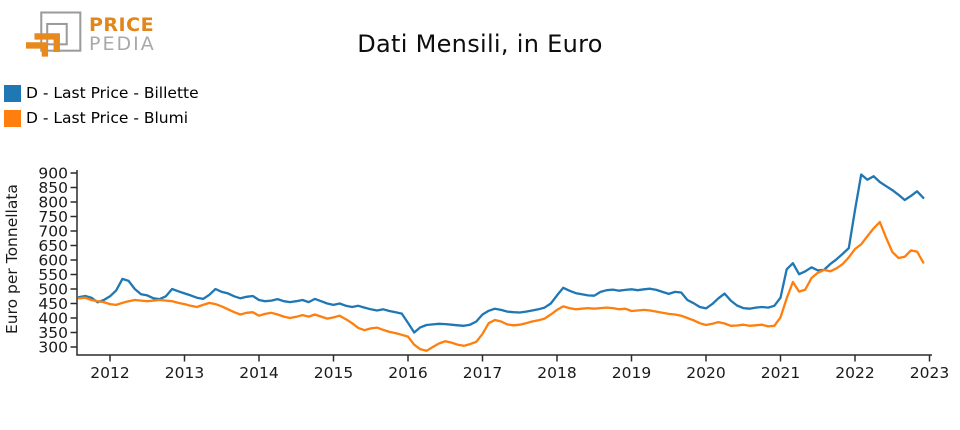 The image size is (960, 430). I want to click on pricepedia-logo-icon, so click(54, 34).